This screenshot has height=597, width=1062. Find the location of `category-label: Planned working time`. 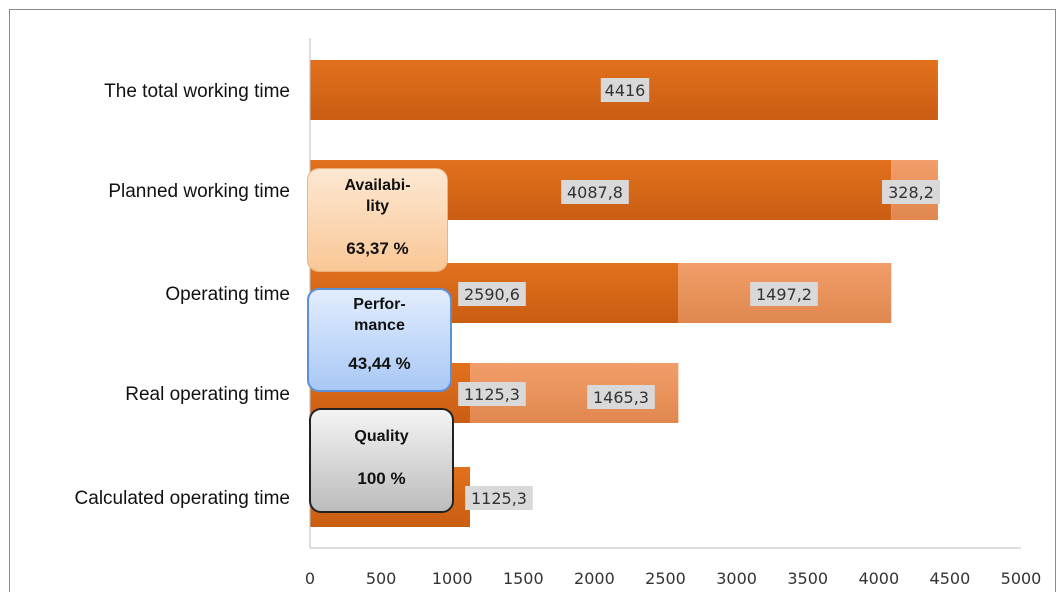

category-label: Planned working time is located at coordinates (199, 191).